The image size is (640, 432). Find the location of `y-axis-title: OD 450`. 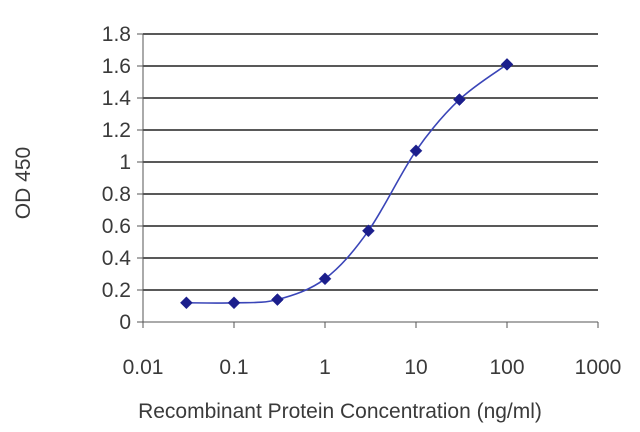

y-axis-title: OD 450 is located at coordinates (23, 183).